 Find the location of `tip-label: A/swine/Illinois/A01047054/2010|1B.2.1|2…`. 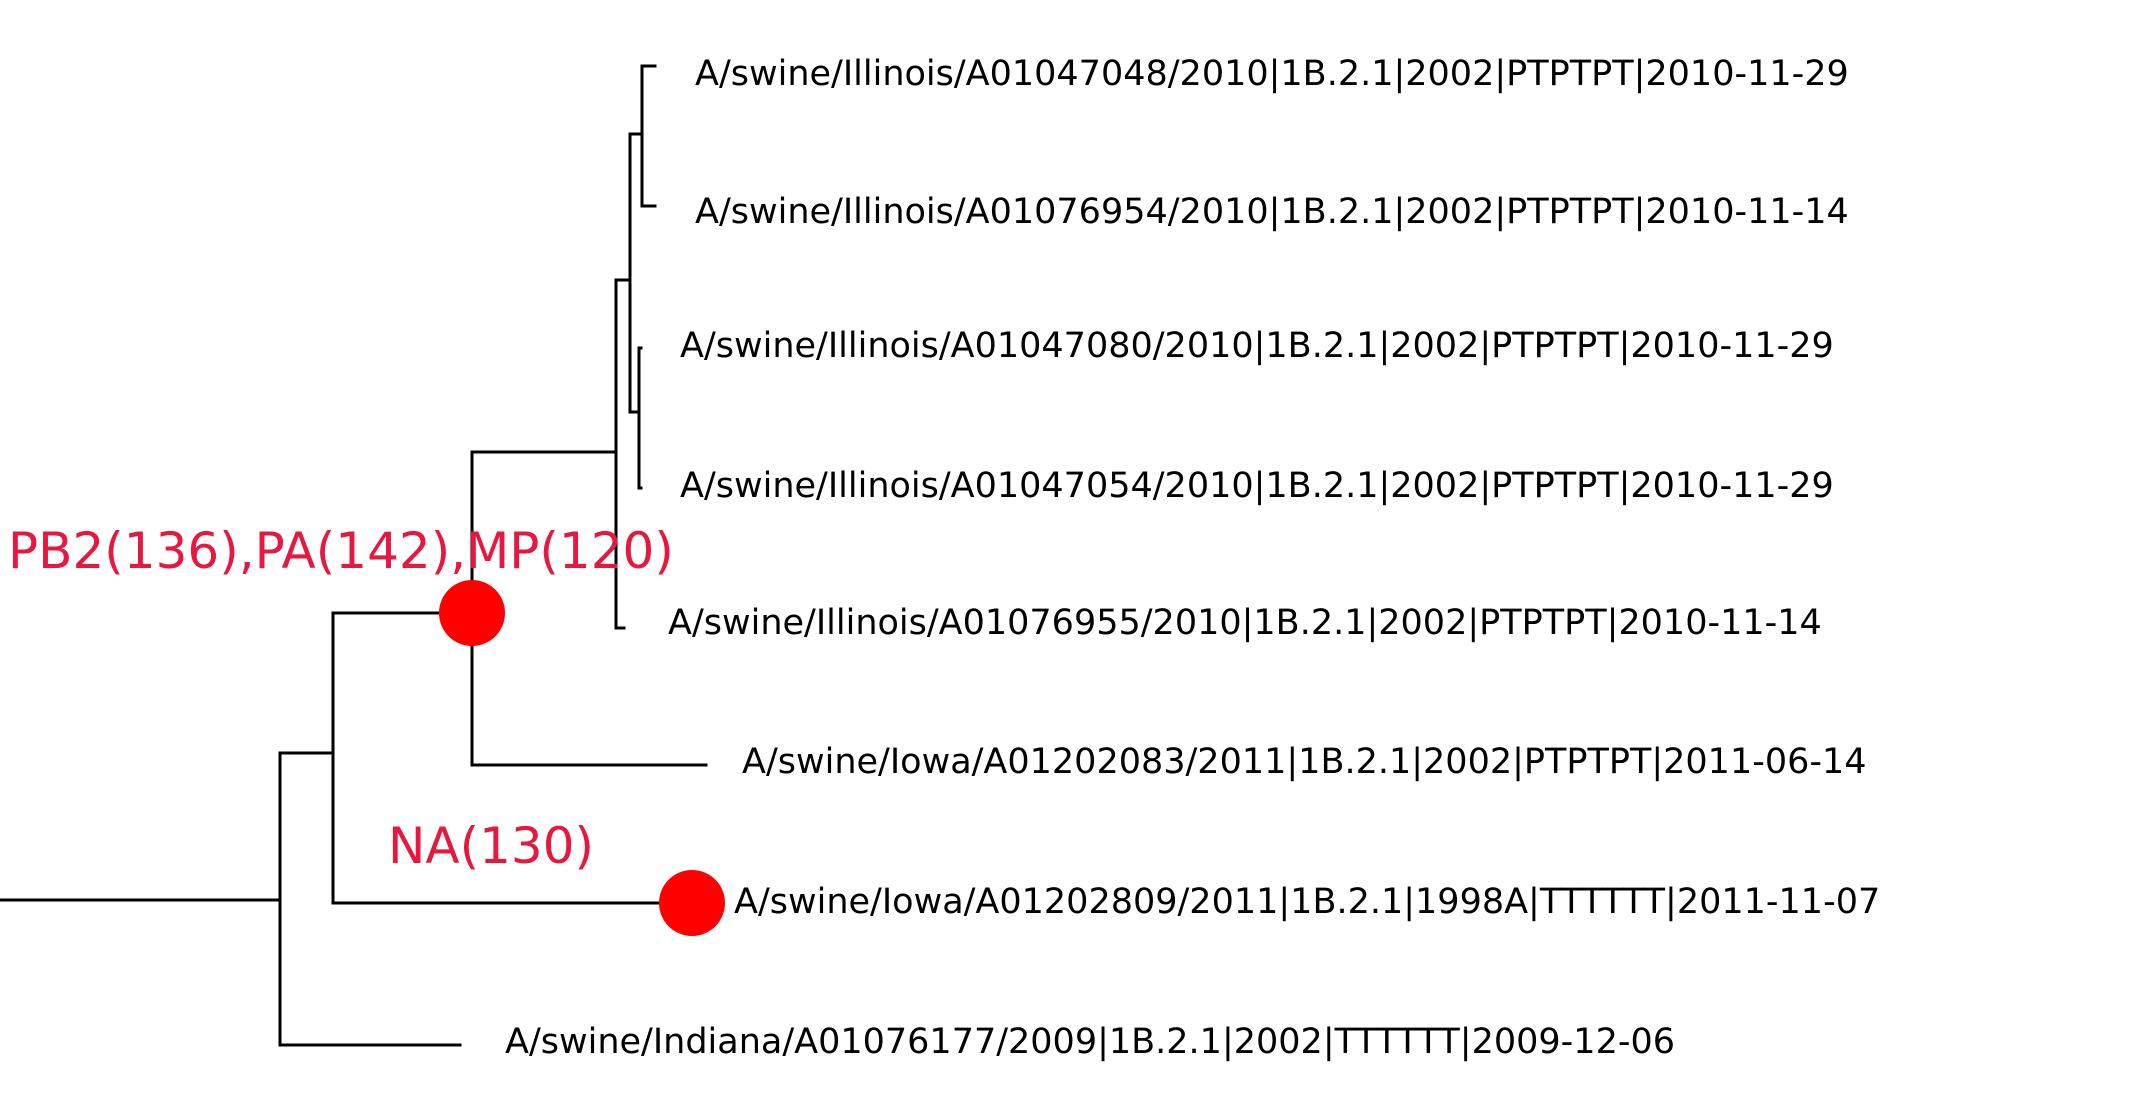

tip-label: A/swine/Illinois/A01047054/2010|1B.2.1|2… is located at coordinates (1257, 486).